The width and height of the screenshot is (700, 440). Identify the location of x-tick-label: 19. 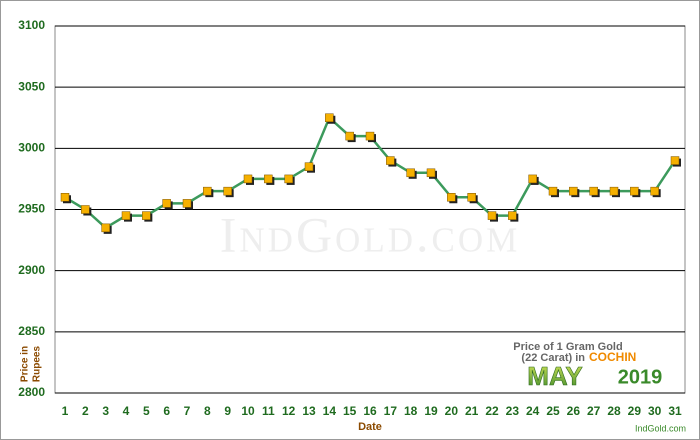
(431, 411).